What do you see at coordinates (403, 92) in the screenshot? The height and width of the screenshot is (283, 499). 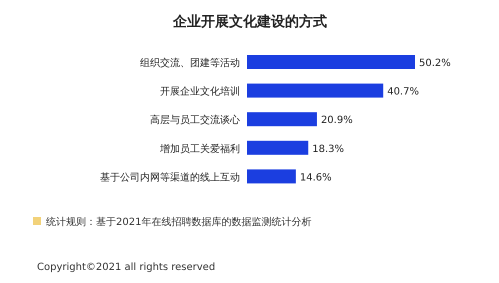 I see `data-label: 40.7%` at bounding box center [403, 92].